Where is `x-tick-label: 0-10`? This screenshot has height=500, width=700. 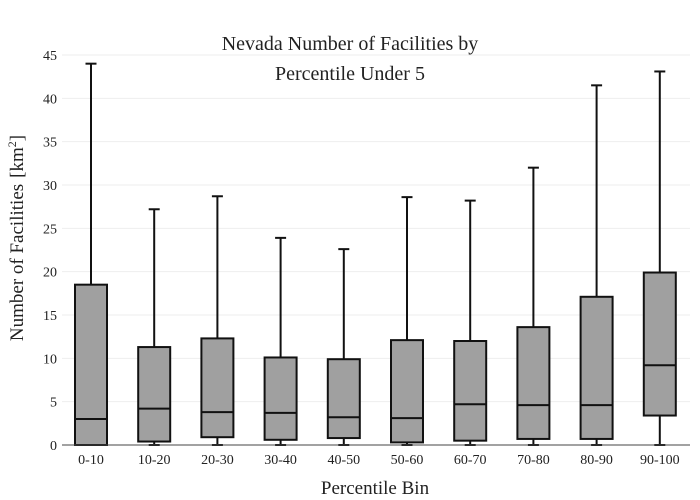 x-tick-label: 0-10 is located at coordinates (91, 460).